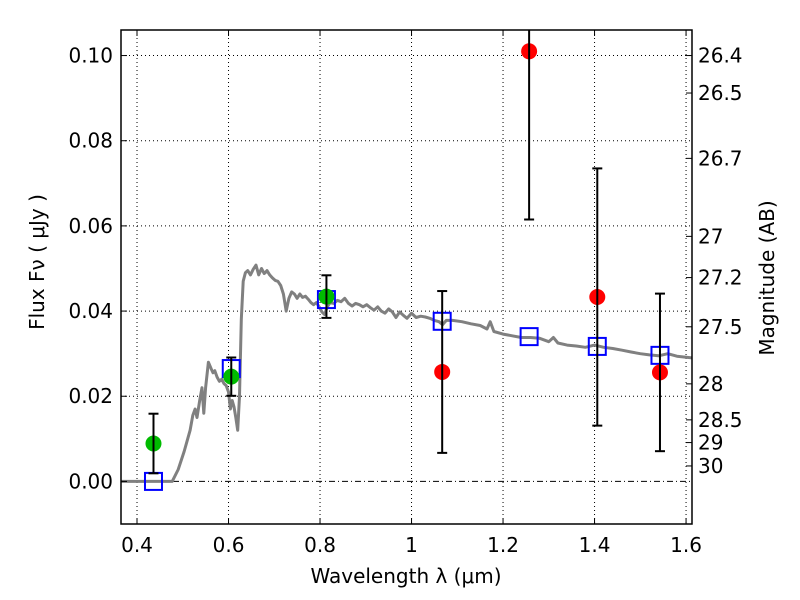 Image resolution: width=800 pixels, height=600 pixels. I want to click on right-tick-label: 26.4, so click(720, 56).